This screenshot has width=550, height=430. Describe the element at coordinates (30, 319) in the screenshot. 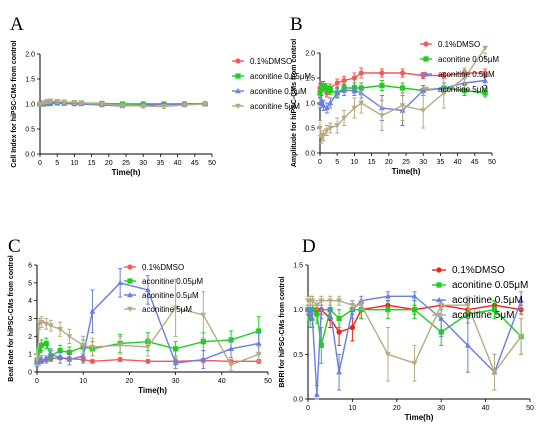

I see `y-tick-label: 3` at that location.